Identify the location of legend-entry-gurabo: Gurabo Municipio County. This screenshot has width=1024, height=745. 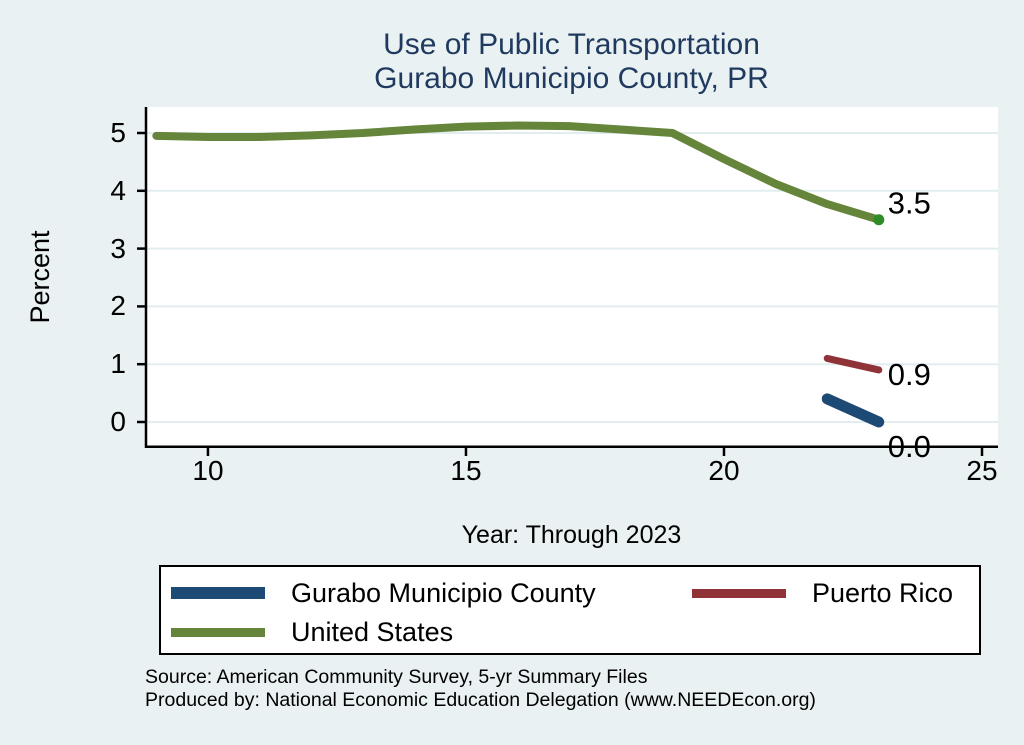
(383, 593).